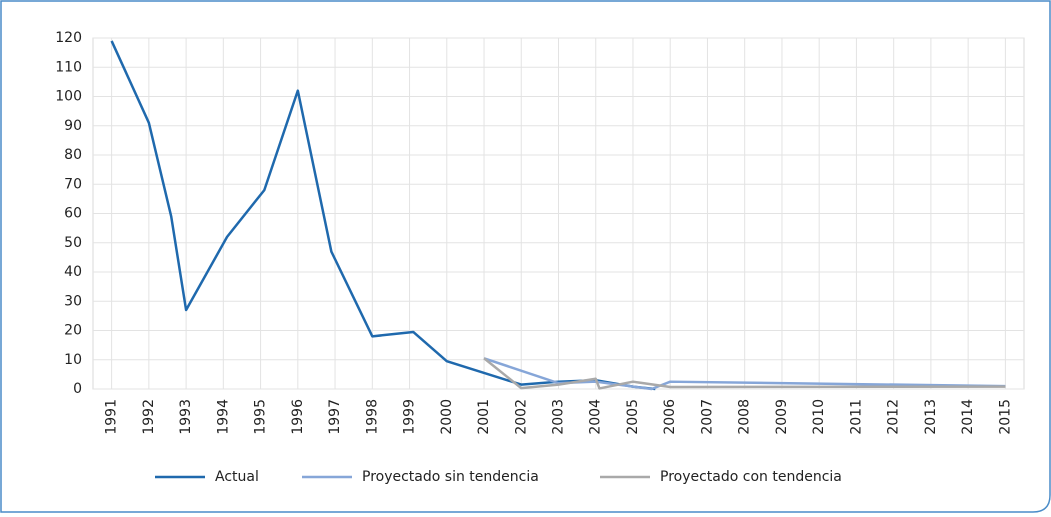 The width and height of the screenshot is (1051, 517). I want to click on x-tick-label: 2004, so click(596, 417).